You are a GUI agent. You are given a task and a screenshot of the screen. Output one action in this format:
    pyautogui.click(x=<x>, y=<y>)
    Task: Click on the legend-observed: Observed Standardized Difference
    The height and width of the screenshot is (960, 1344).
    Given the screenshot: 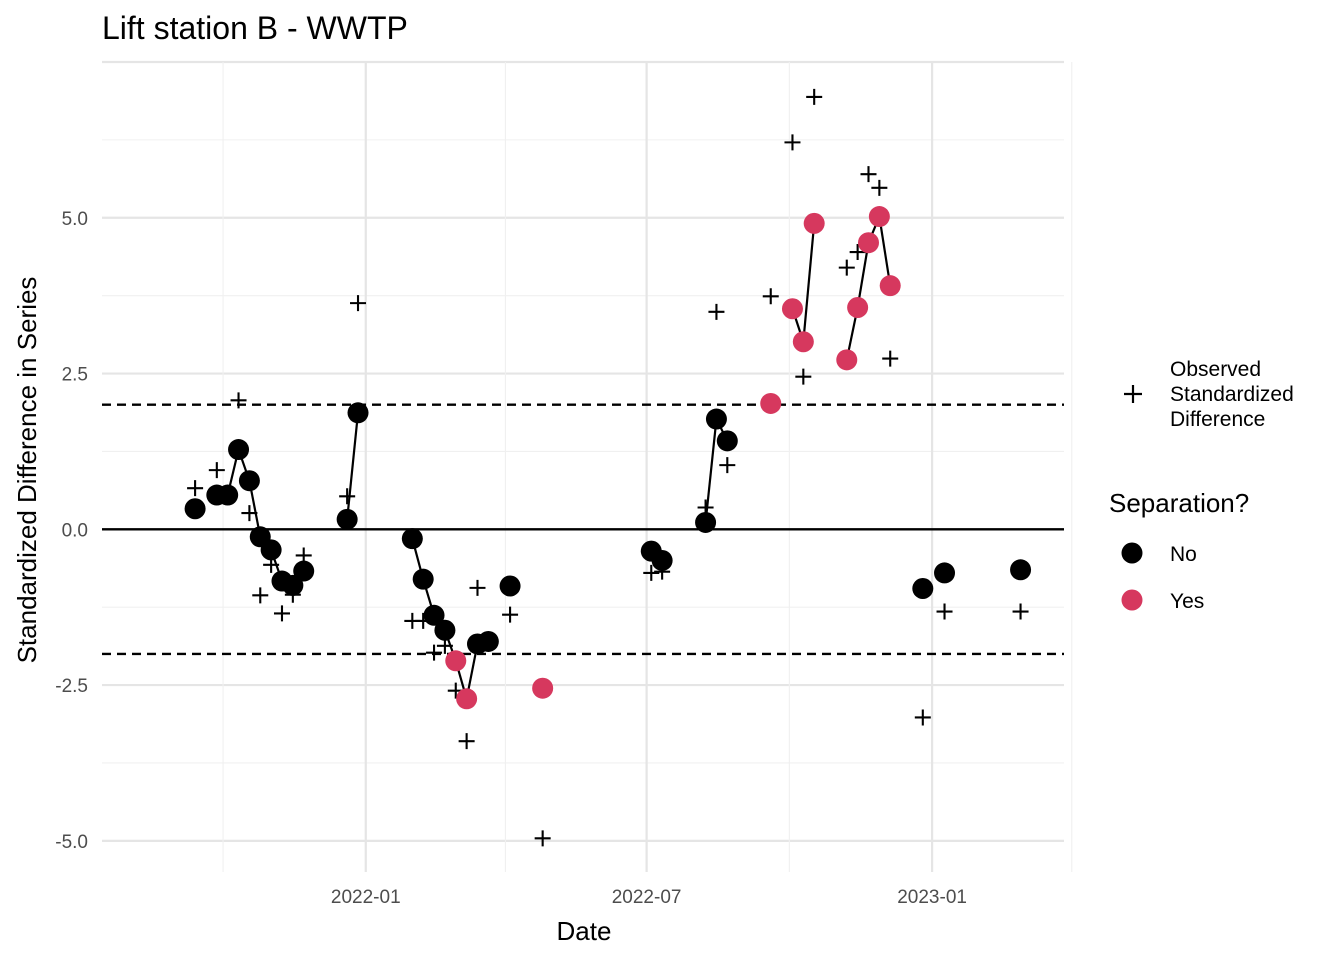 What is the action you would take?
    pyautogui.click(x=1209, y=394)
    